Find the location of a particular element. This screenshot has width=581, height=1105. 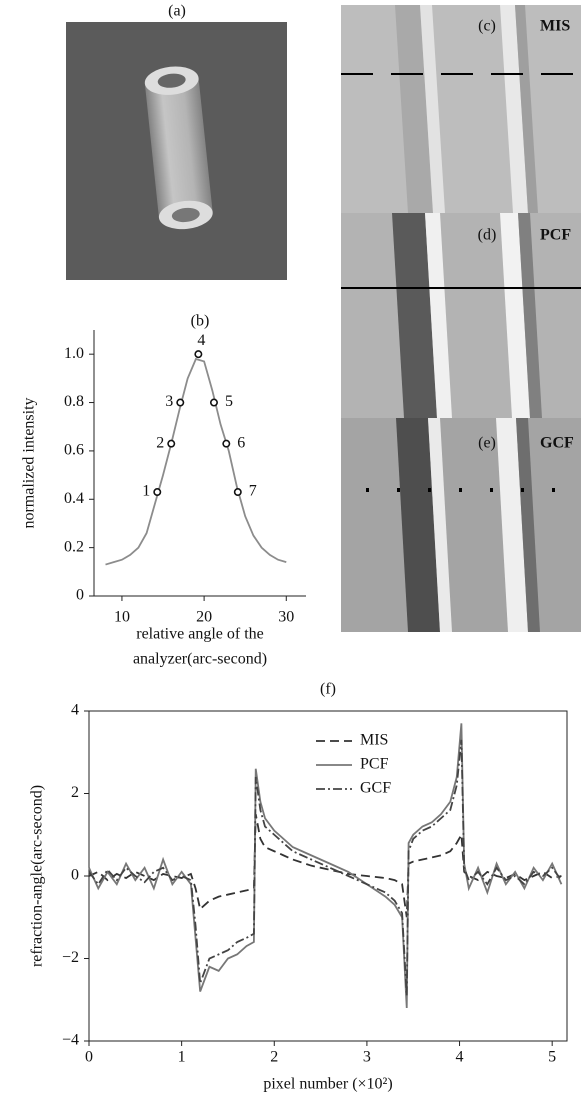

x-tick-label: 4 is located at coordinates (460, 1057).